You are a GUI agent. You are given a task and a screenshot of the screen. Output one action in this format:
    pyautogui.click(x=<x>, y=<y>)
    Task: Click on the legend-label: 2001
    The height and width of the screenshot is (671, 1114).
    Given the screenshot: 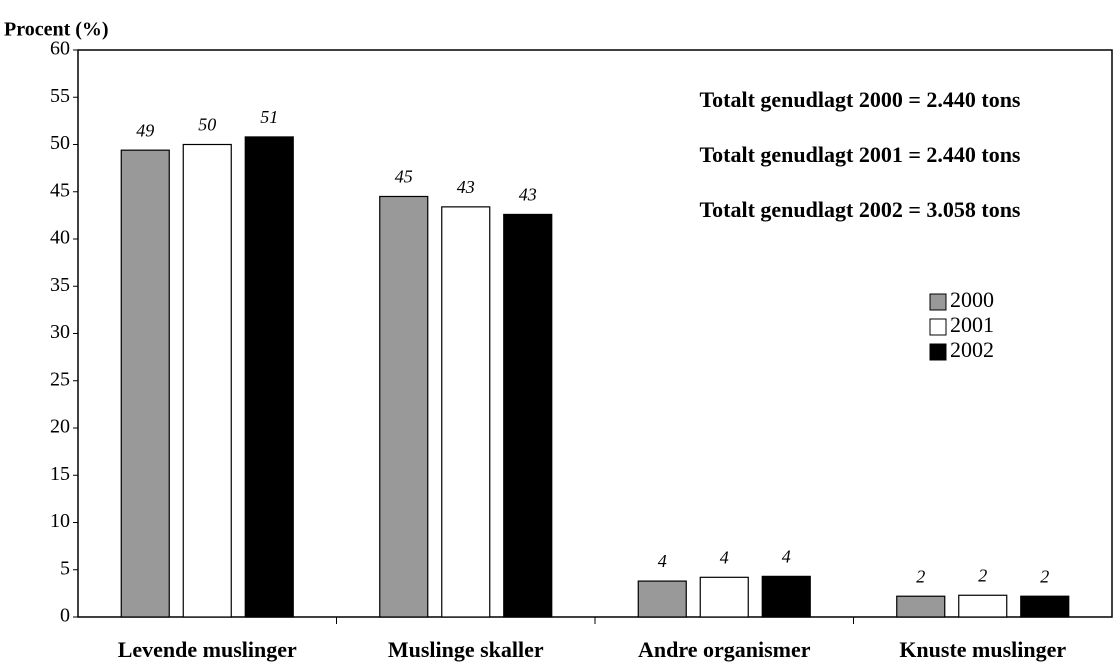 What is the action you would take?
    pyautogui.click(x=972, y=324)
    